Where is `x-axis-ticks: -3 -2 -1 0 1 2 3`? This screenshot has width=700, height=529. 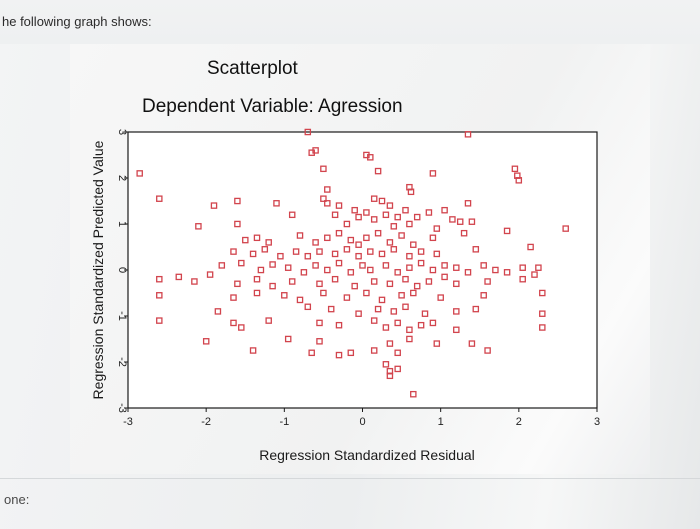
x-axis-ticks: -3 -2 -1 0 1 2 3 is located at coordinates (361, 418).